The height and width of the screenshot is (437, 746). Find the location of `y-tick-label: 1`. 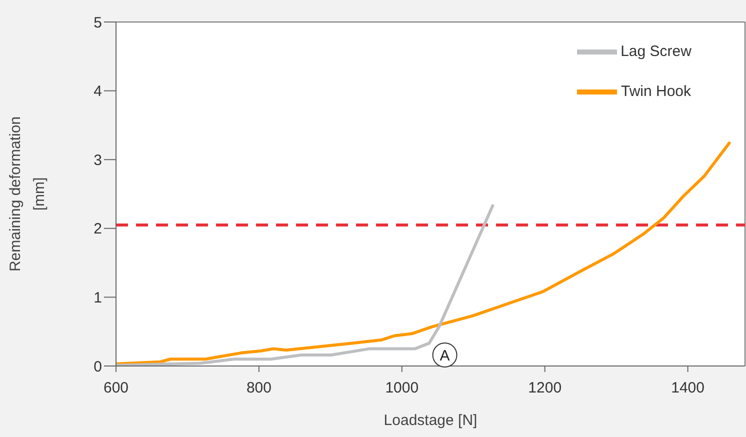

y-tick-label: 1 is located at coordinates (98, 298).